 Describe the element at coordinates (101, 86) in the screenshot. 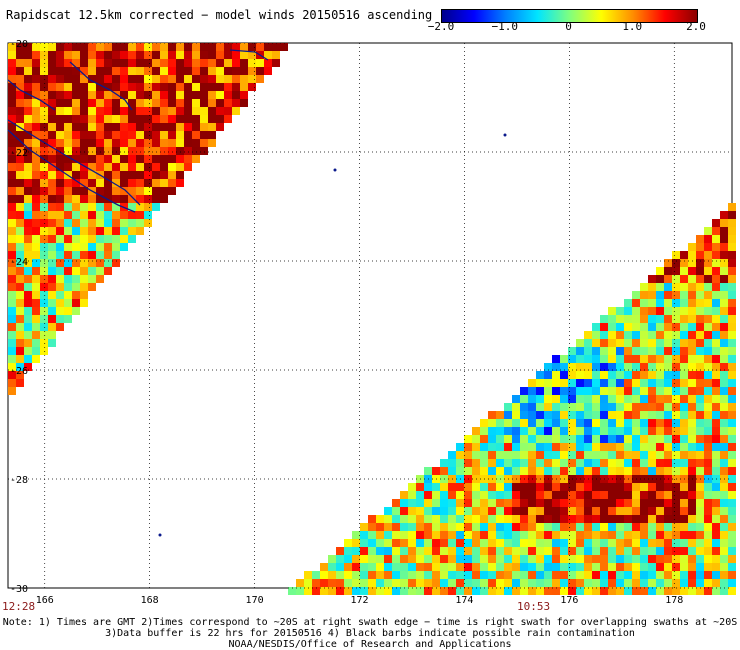

I see `coastline-segment` at that location.